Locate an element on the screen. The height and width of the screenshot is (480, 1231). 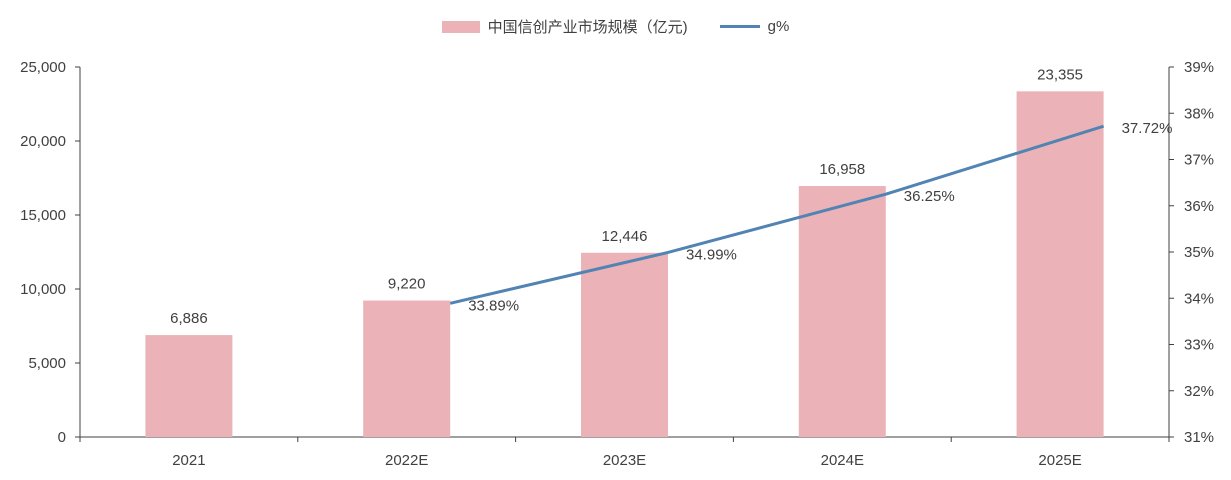
y-left-tick-label: 20,000 is located at coordinates (43, 141).